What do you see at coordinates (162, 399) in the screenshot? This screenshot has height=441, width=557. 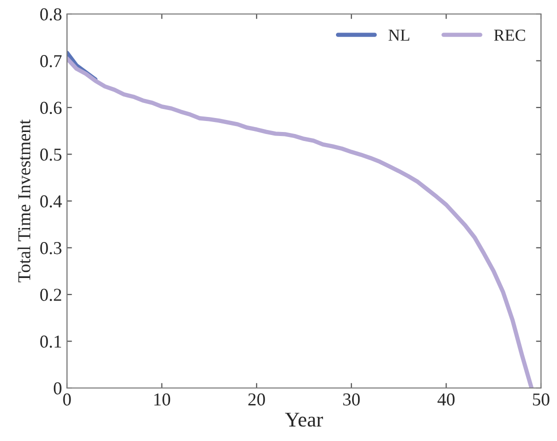 I see `x-tick-label: 10` at bounding box center [162, 399].